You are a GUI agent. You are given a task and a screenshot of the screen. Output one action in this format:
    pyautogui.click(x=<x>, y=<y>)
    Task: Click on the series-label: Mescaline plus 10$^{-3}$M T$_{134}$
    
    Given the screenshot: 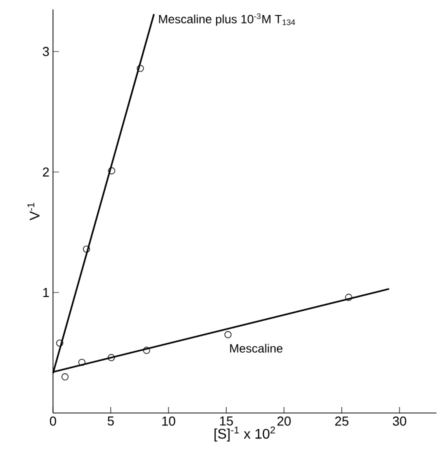 What is the action you would take?
    pyautogui.click(x=227, y=19)
    